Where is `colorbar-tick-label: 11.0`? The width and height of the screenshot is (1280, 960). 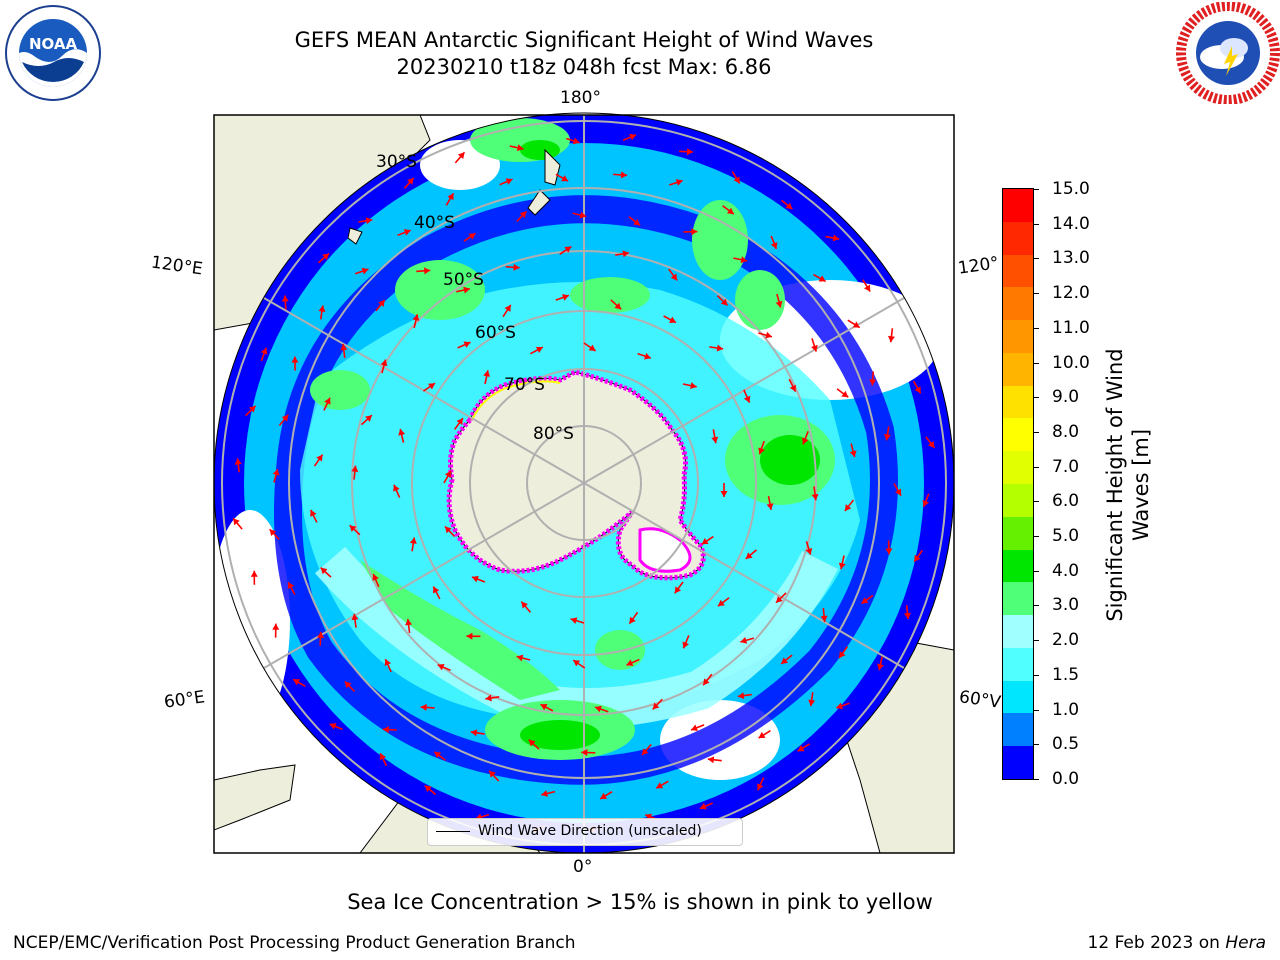
colorbar-tick-label: 11.0 is located at coordinates (1071, 327).